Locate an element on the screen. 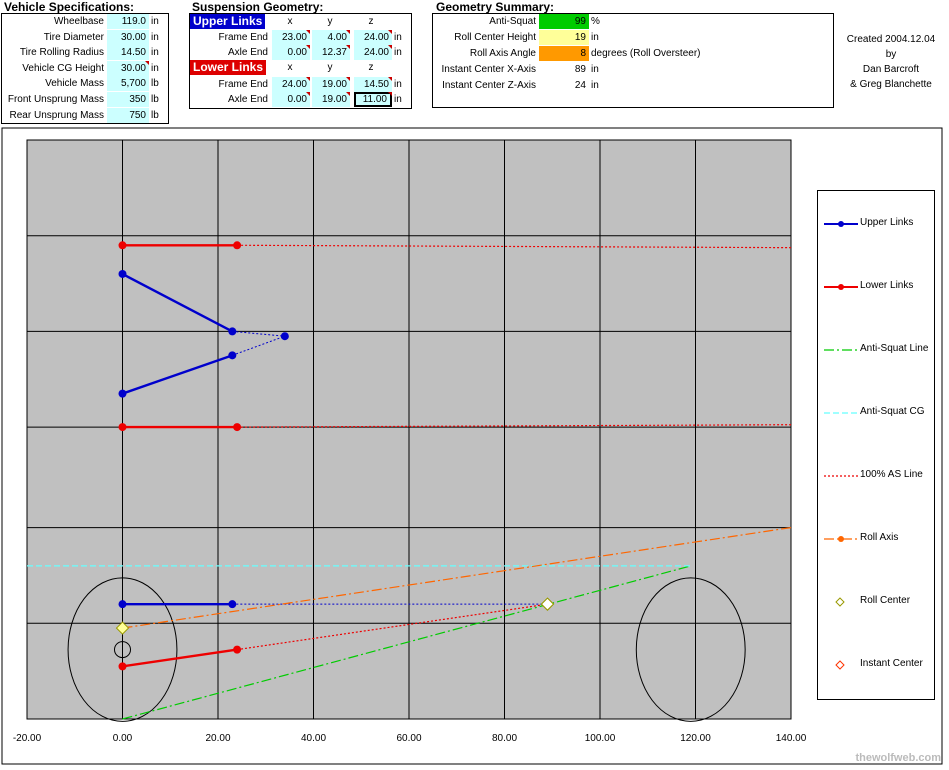 Image resolution: width=949 pixels, height=770 pixels. lower-col-z: z is located at coordinates (371, 67).